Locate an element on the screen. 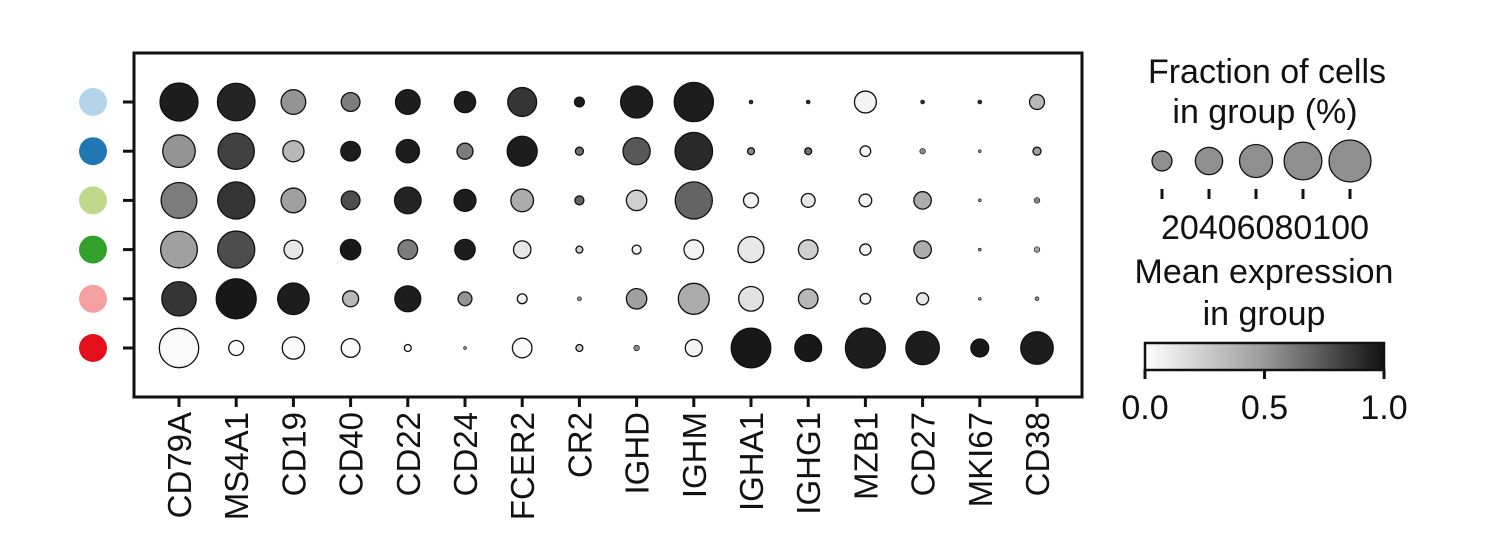 The height and width of the screenshot is (551, 1492). x-tick-label: CD40 is located at coordinates (351, 454).